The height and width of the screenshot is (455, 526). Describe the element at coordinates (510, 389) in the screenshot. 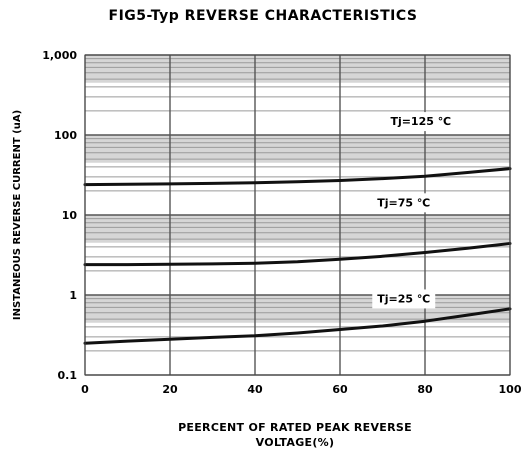

I see `x-tick-label: 100` at that location.